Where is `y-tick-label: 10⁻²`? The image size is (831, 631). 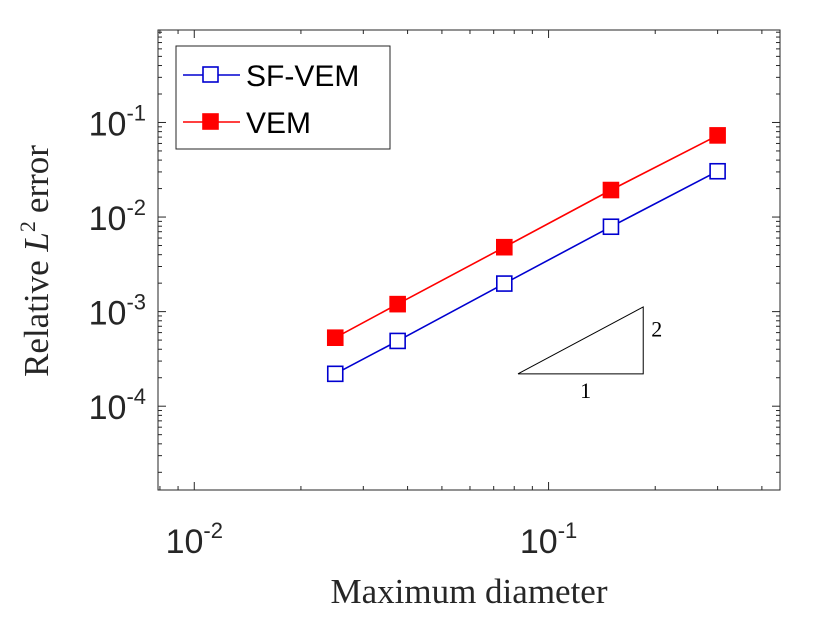
y-tick-label: 10⁻² is located at coordinates (117, 216).